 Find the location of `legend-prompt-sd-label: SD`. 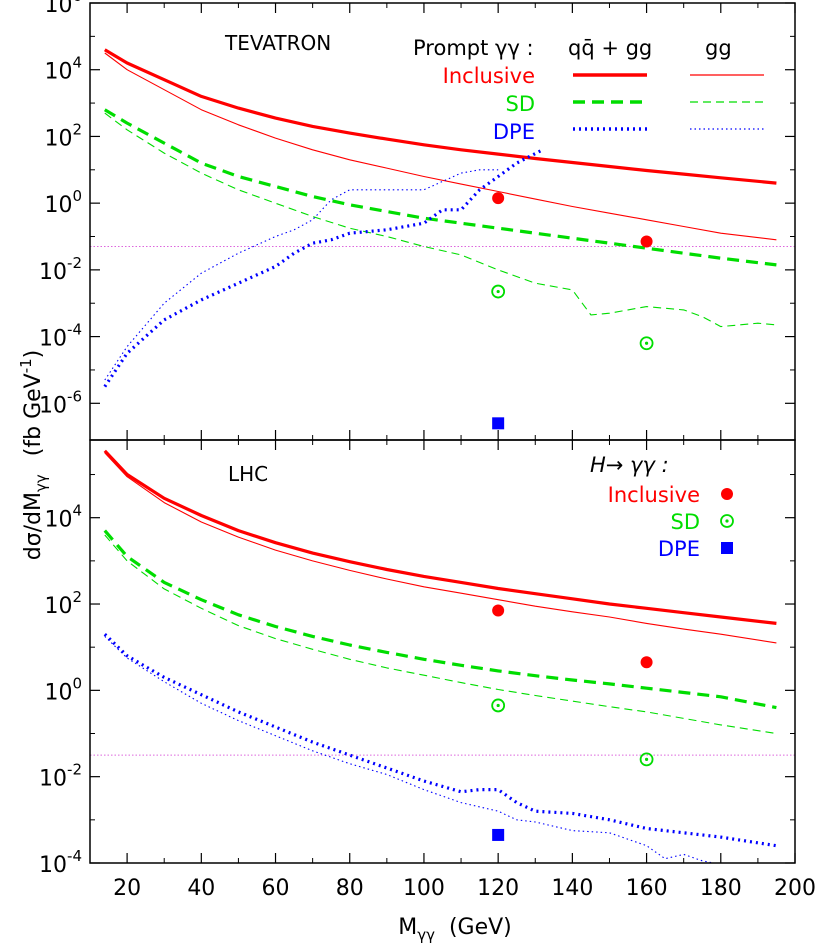

legend-prompt-sd-label: SD is located at coordinates (520, 104).